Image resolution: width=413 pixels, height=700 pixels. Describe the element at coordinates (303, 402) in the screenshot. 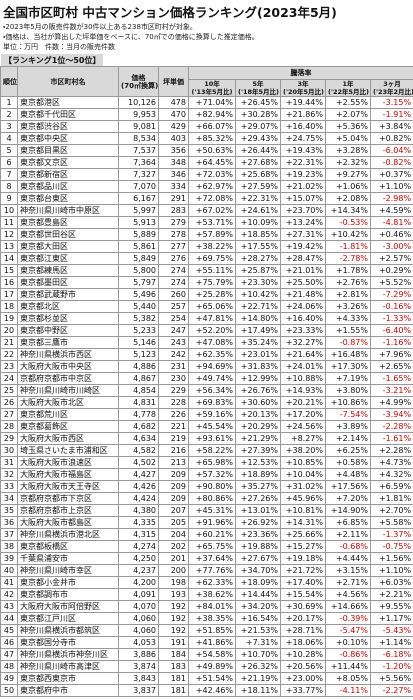

I see `value-cell: +20.21%` at that location.